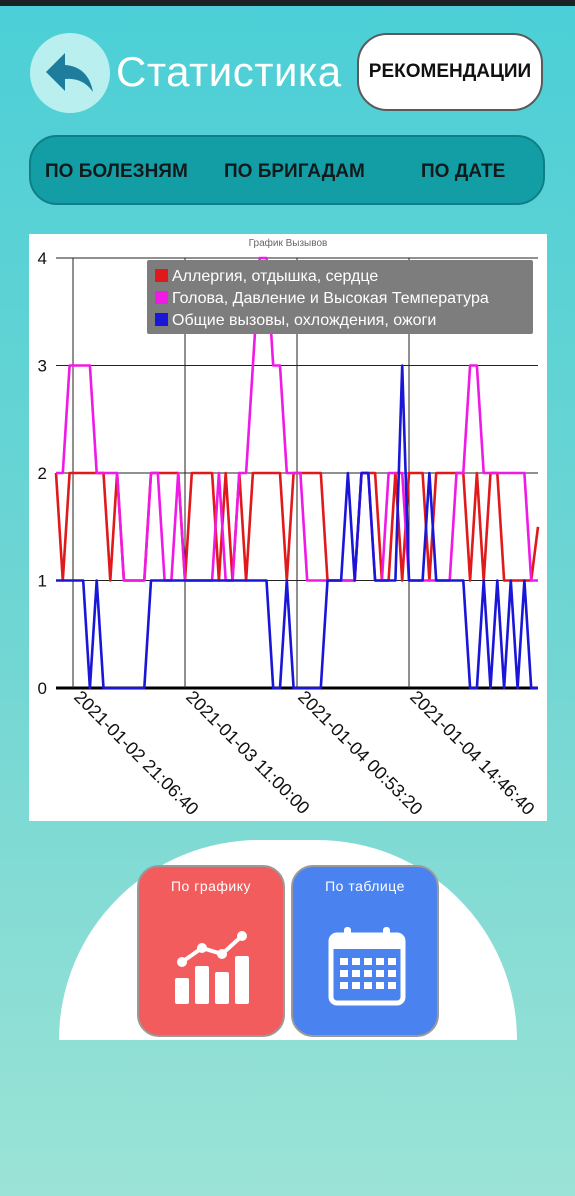 The image size is (575, 1196). I want to click on page-title: Статистика, so click(229, 71).